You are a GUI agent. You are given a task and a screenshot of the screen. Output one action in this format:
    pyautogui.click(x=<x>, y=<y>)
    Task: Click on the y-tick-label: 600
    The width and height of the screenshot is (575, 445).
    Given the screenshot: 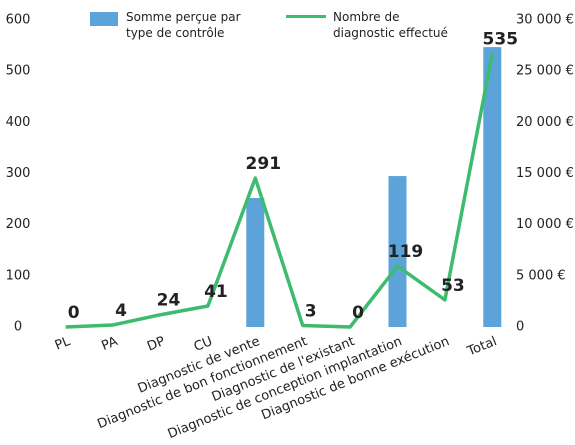 What is the action you would take?
    pyautogui.click(x=18, y=20)
    